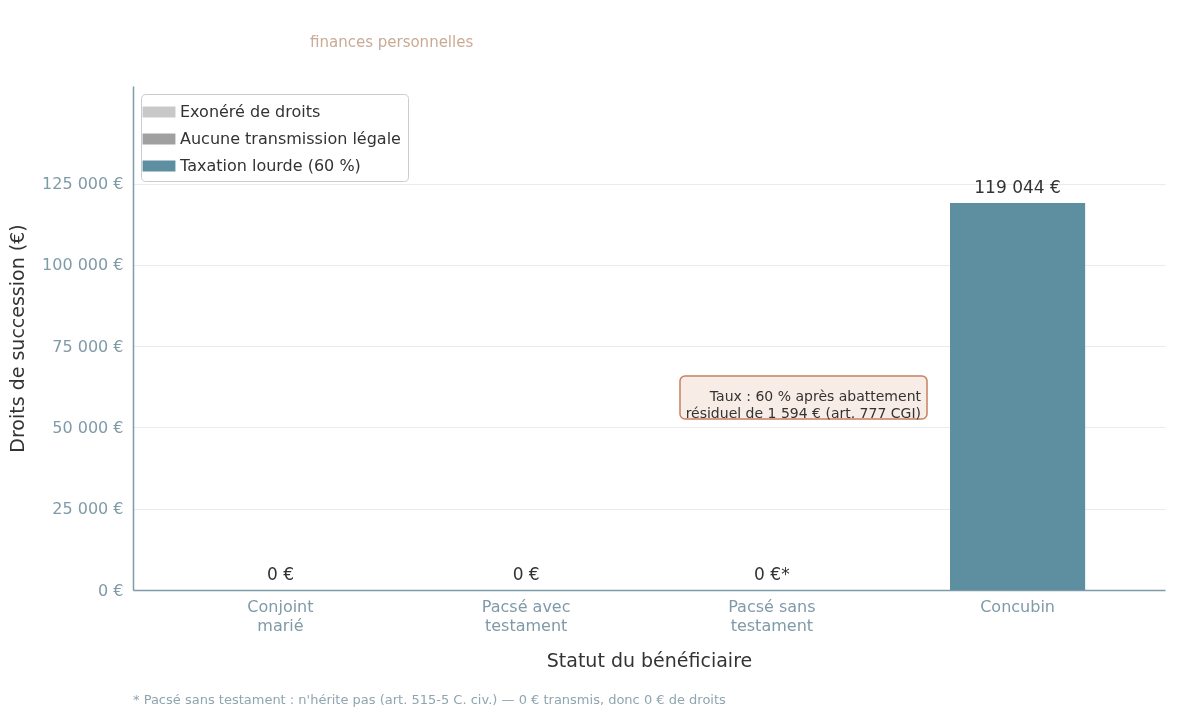 The image size is (1200, 721). What do you see at coordinates (111, 590) in the screenshot?
I see `y-tick-label: 0 €` at bounding box center [111, 590].